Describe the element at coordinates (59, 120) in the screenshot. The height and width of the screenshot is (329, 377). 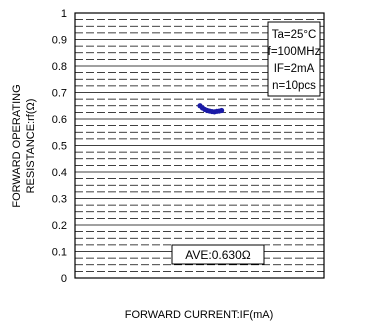
I see `y-tick-label: 0.6` at that location.